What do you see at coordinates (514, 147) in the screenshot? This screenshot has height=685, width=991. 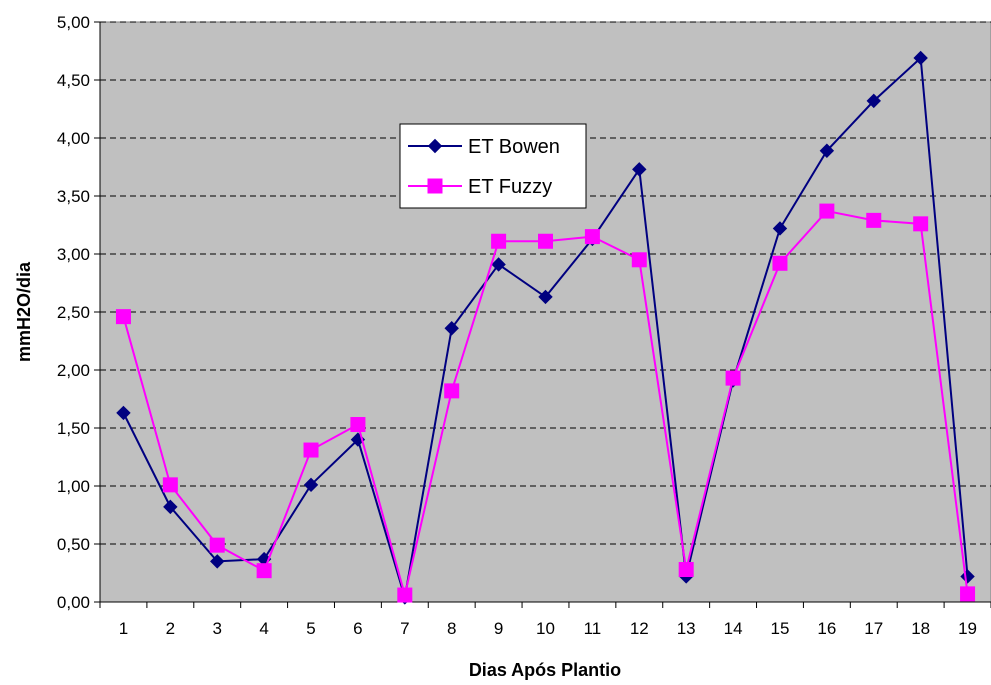 I see `legend-label: ET Bowen` at bounding box center [514, 147].